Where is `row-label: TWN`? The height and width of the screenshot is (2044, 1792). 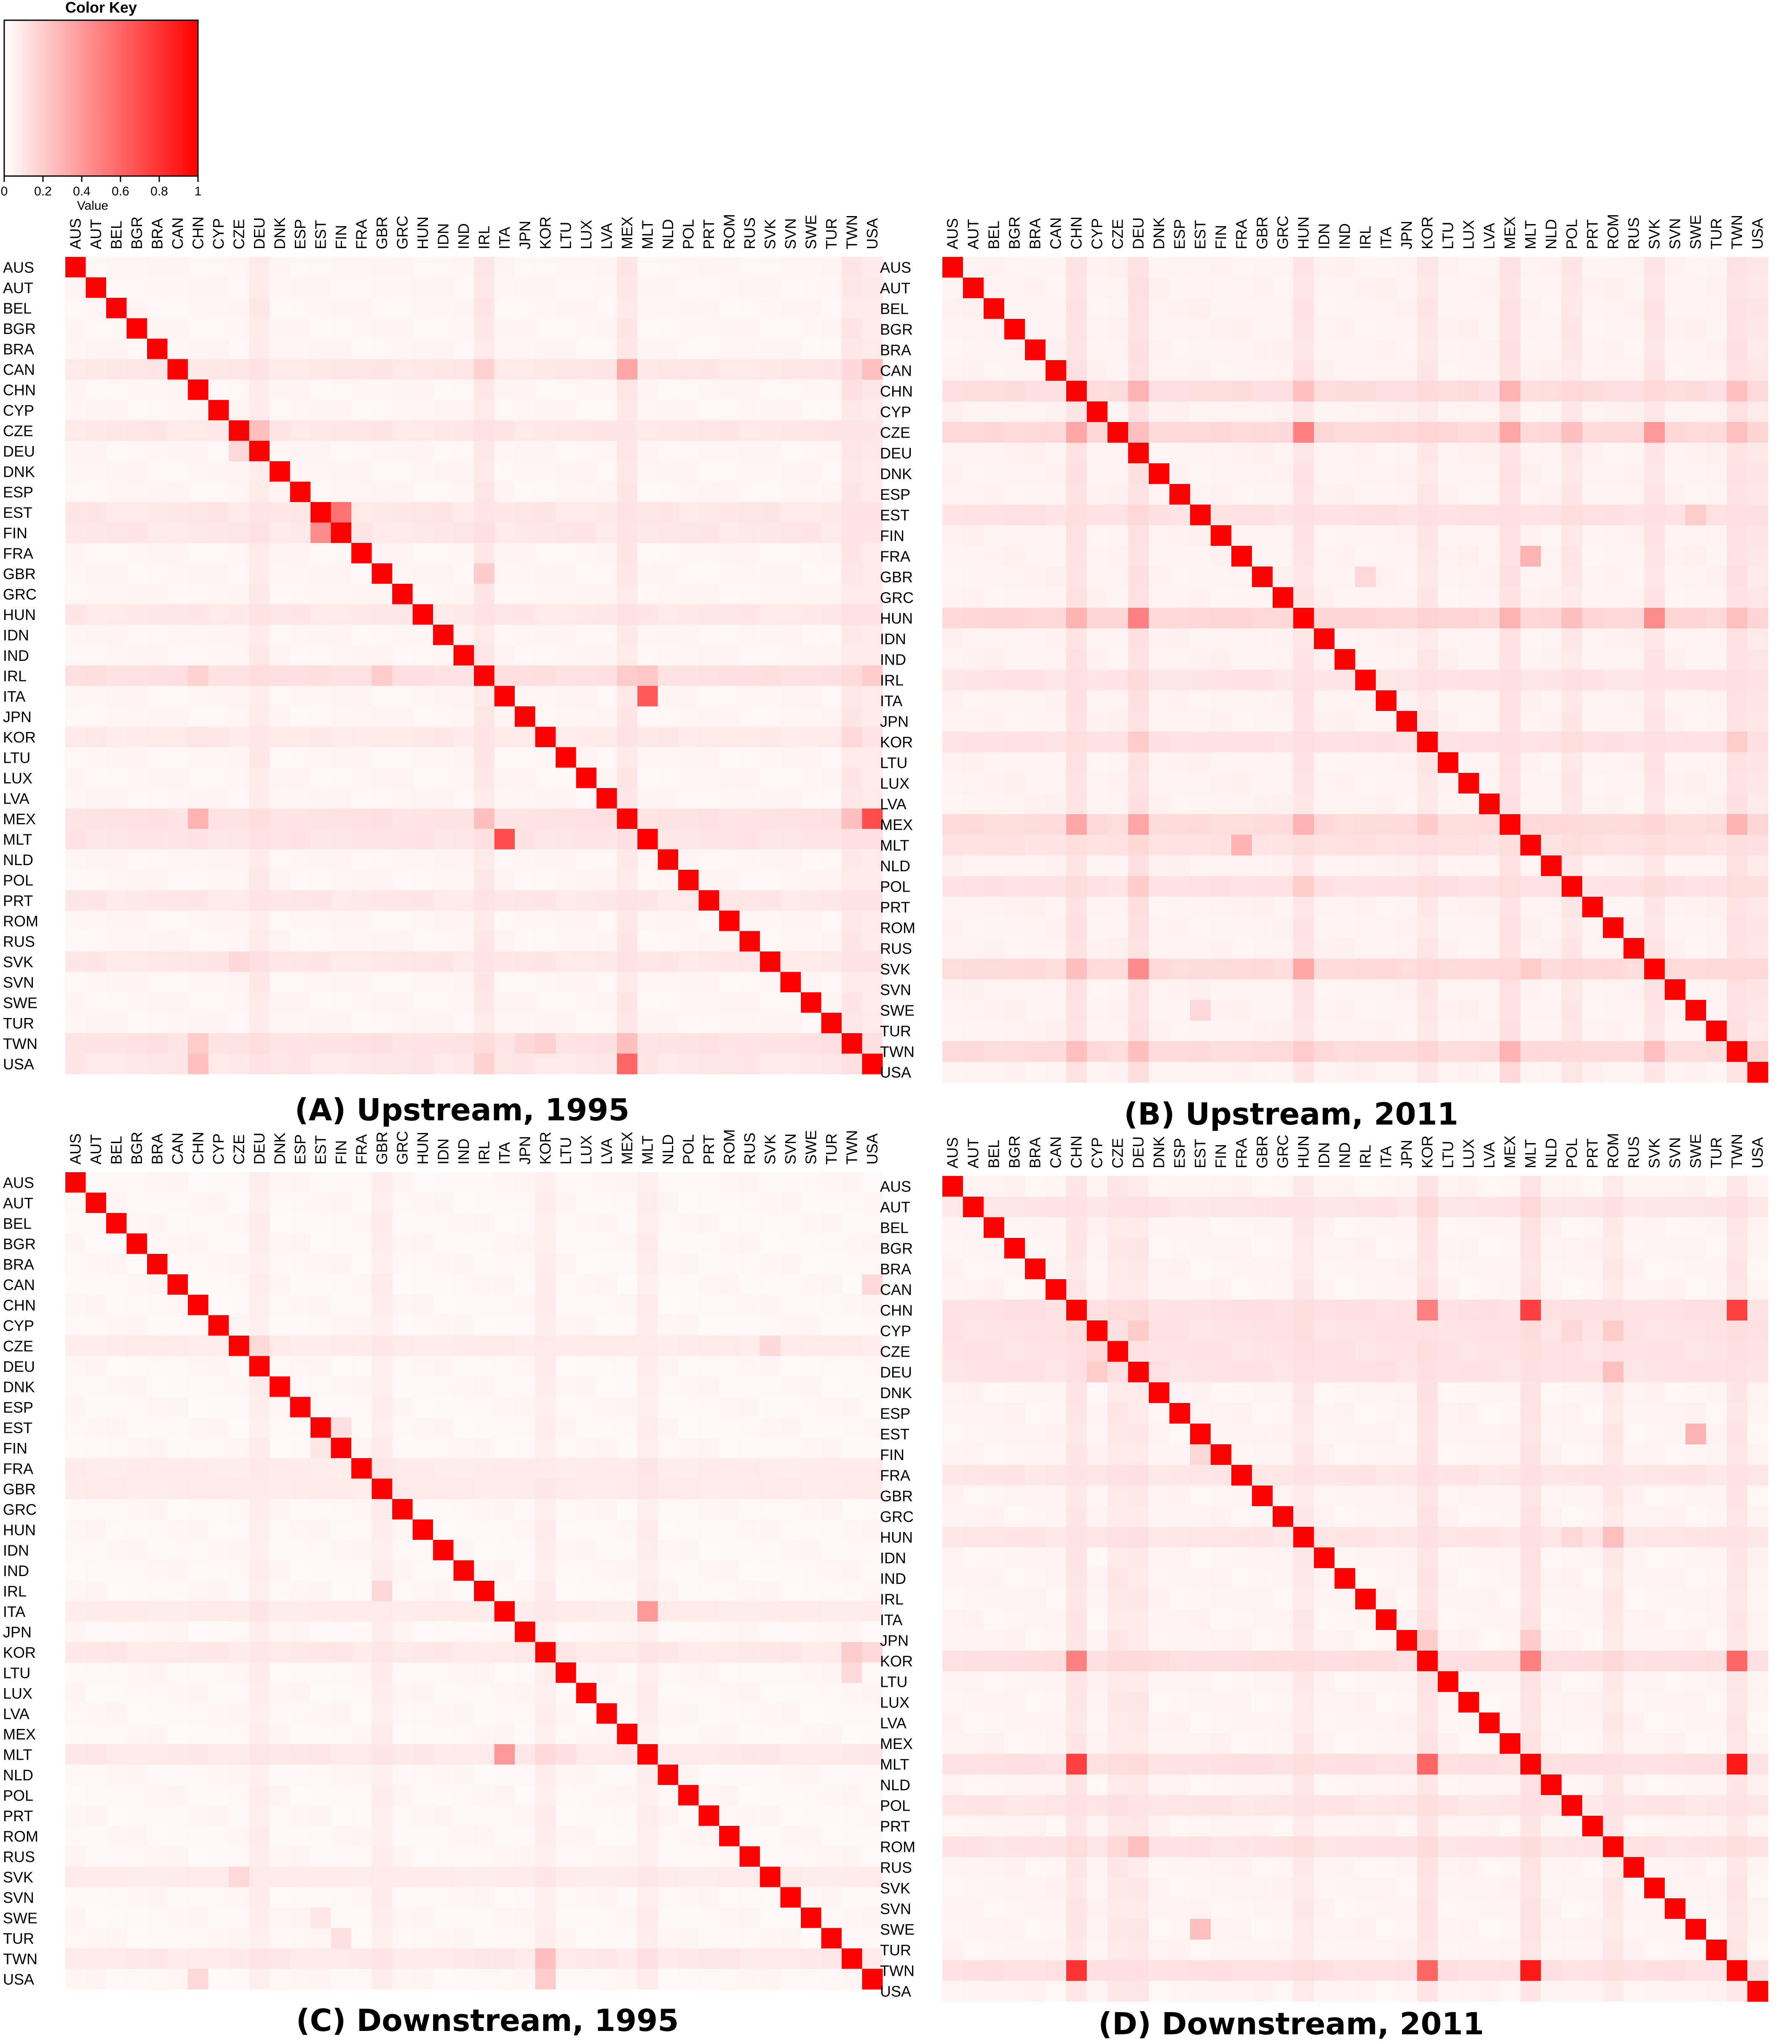 row-label: TWN is located at coordinates (20, 1044).